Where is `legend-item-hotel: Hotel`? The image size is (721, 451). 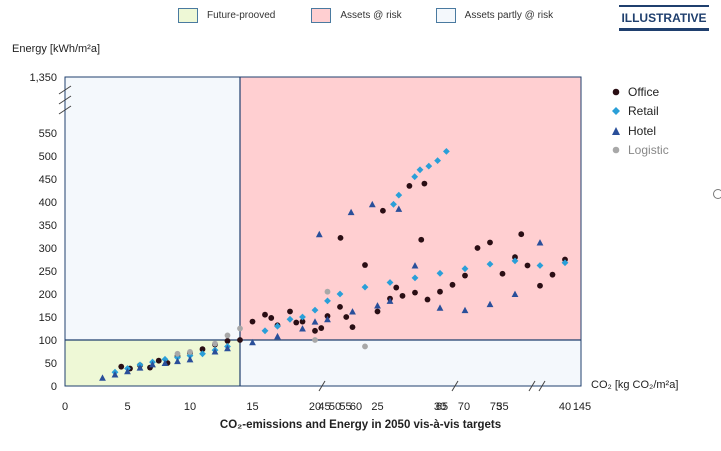 legend-item-hotel: Hotel is located at coordinates (640, 131).